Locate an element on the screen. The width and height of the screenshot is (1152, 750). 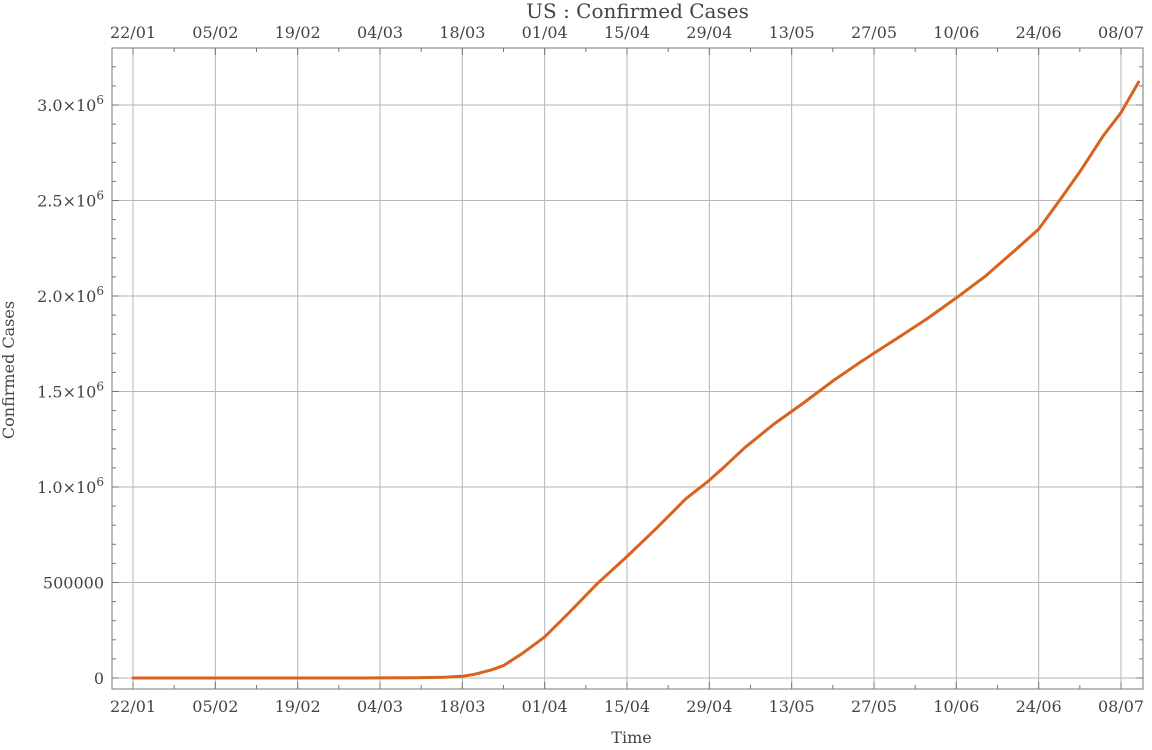
x-tick-label-top: 04/03 is located at coordinates (380, 32).